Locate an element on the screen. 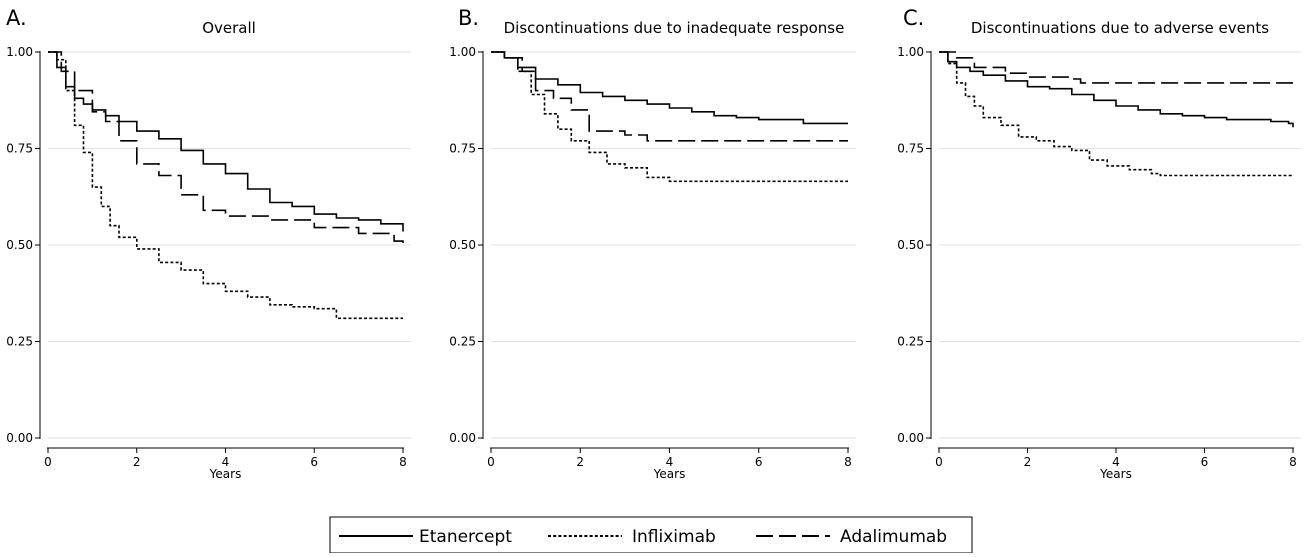  panel-letter: A. is located at coordinates (16, 18).